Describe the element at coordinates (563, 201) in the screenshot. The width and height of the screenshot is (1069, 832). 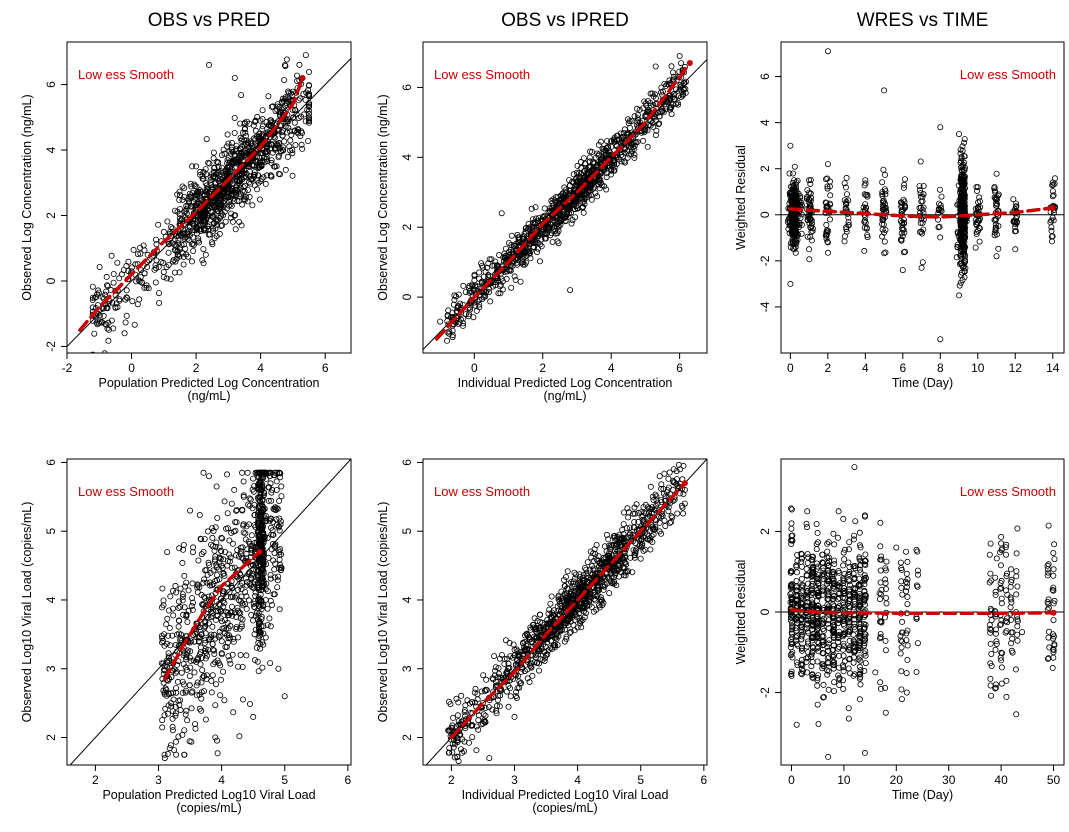
I see `lowess-smooth-line` at that location.